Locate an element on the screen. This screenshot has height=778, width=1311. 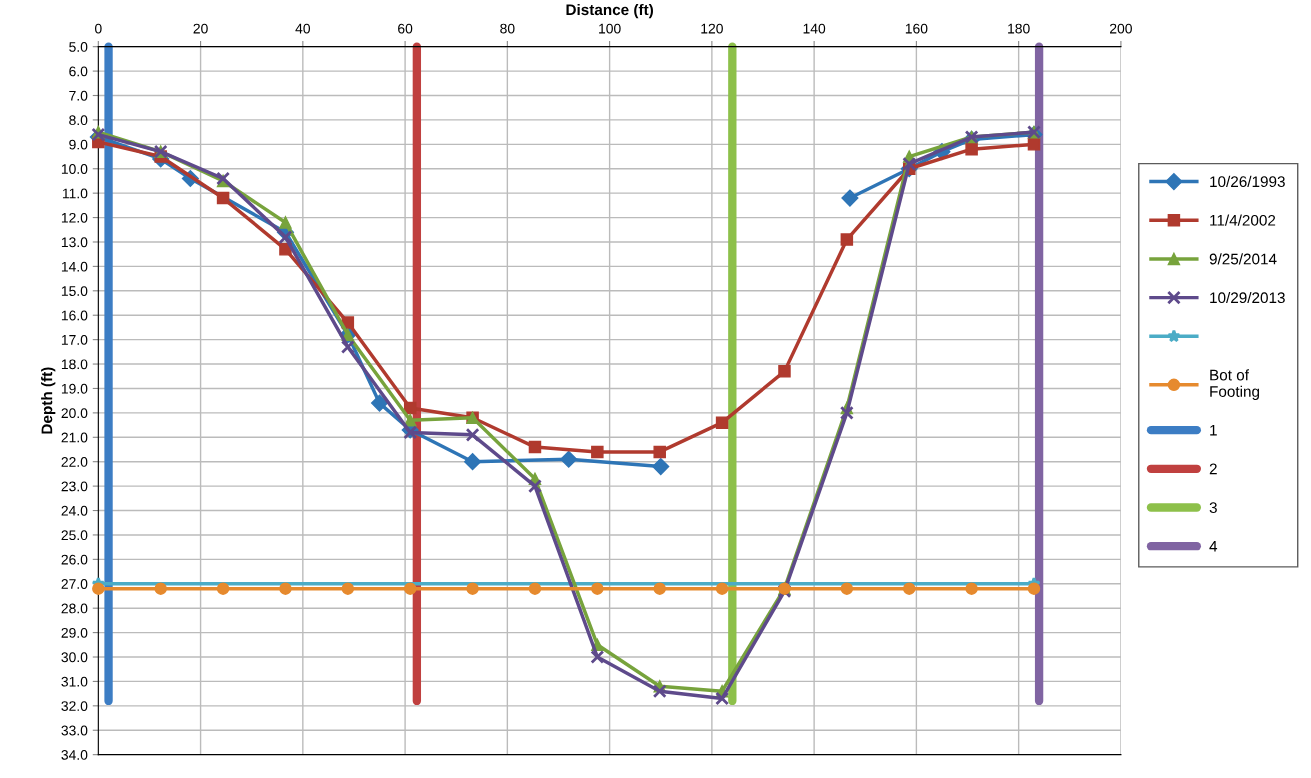
legend-label: 9/25/2014 is located at coordinates (1243, 259).